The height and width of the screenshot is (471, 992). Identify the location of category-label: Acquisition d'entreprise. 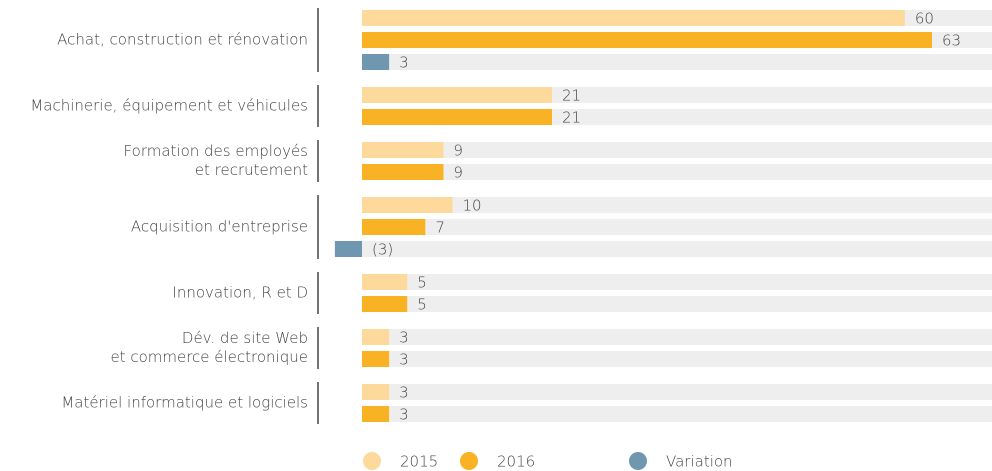
(219, 226).